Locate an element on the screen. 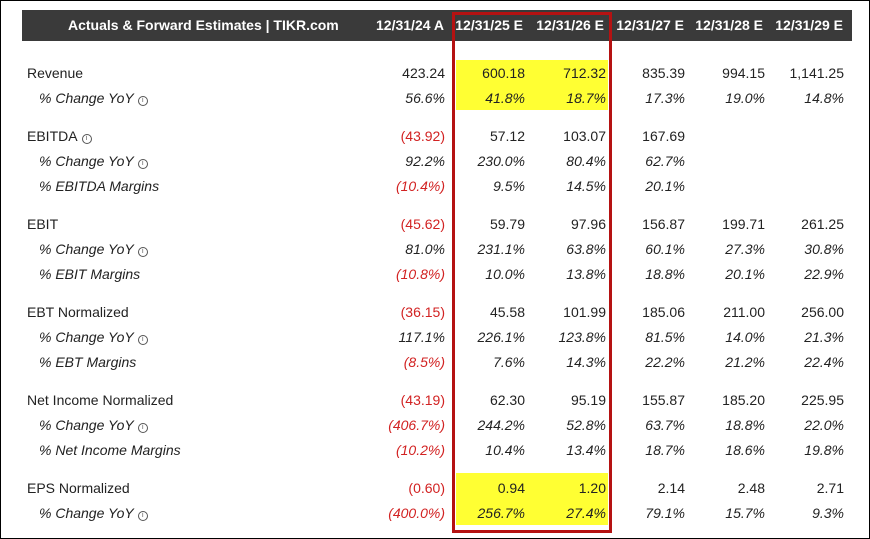 Image resolution: width=870 pixels, height=539 pixels. table-cell: 244.2% is located at coordinates (501, 425).